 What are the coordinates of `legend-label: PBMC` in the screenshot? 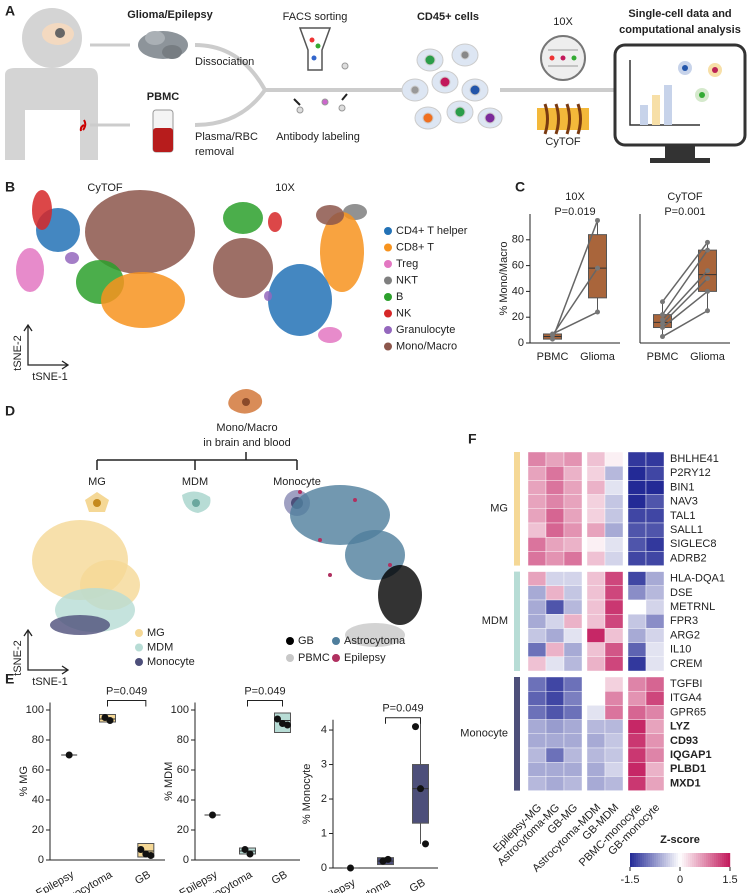 It's located at (314, 658).